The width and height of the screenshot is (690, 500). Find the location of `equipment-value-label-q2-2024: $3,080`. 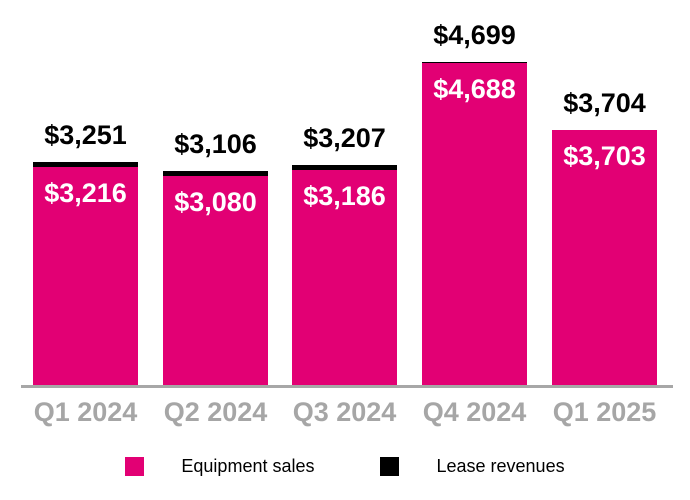

equipment-value-label-q2-2024: $3,080 is located at coordinates (215, 202).